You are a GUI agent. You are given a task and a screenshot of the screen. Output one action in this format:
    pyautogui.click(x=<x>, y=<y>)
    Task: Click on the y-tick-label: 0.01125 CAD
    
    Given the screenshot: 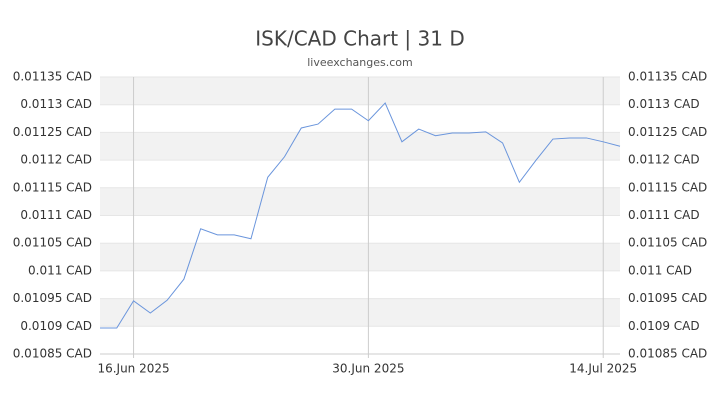 What is the action you would take?
    pyautogui.click(x=52, y=132)
    